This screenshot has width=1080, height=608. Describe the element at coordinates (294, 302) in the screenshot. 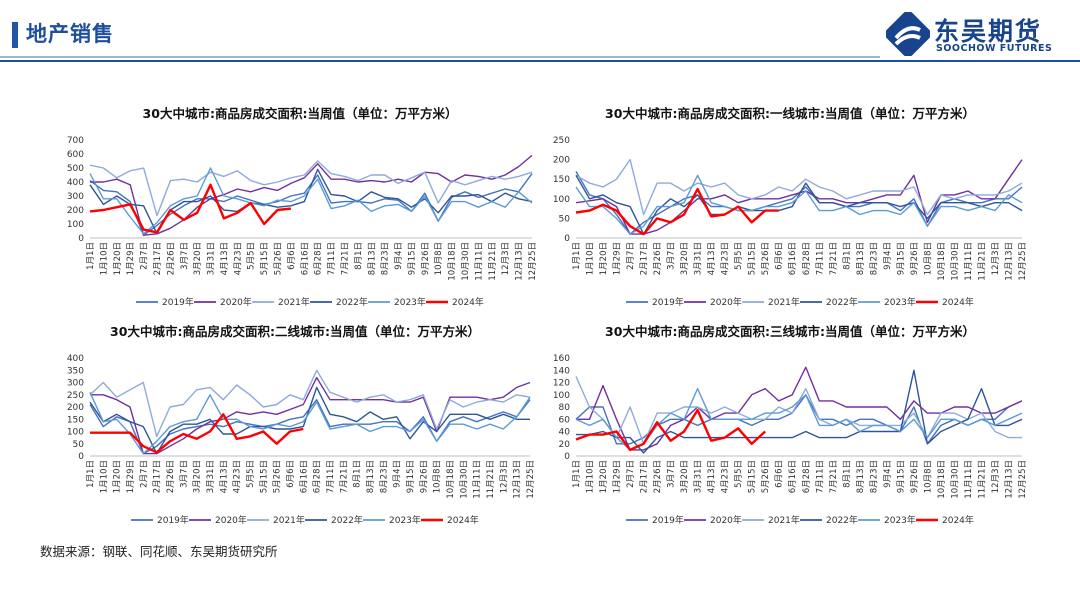

I see `legend-label: 2021年` at that location.